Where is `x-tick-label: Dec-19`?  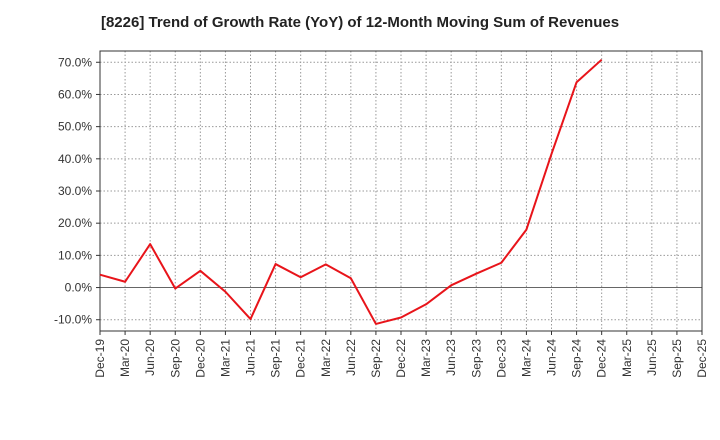
x-tick-label: Dec-19 is located at coordinates (100, 358).